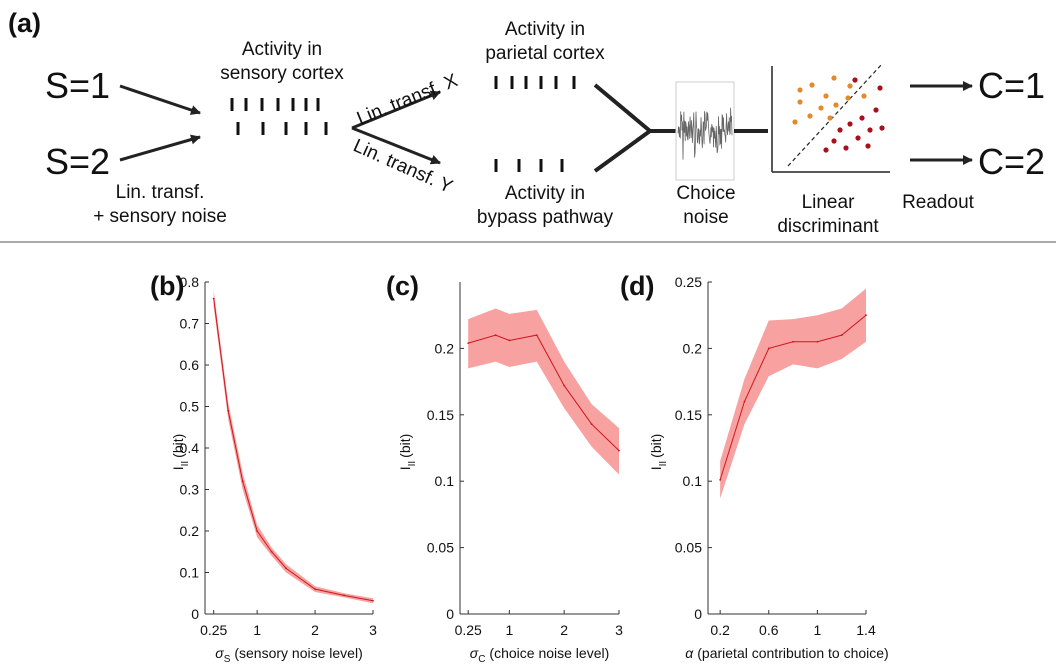  What do you see at coordinates (705, 133) in the screenshot?
I see `choice-noise-trace` at bounding box center [705, 133].